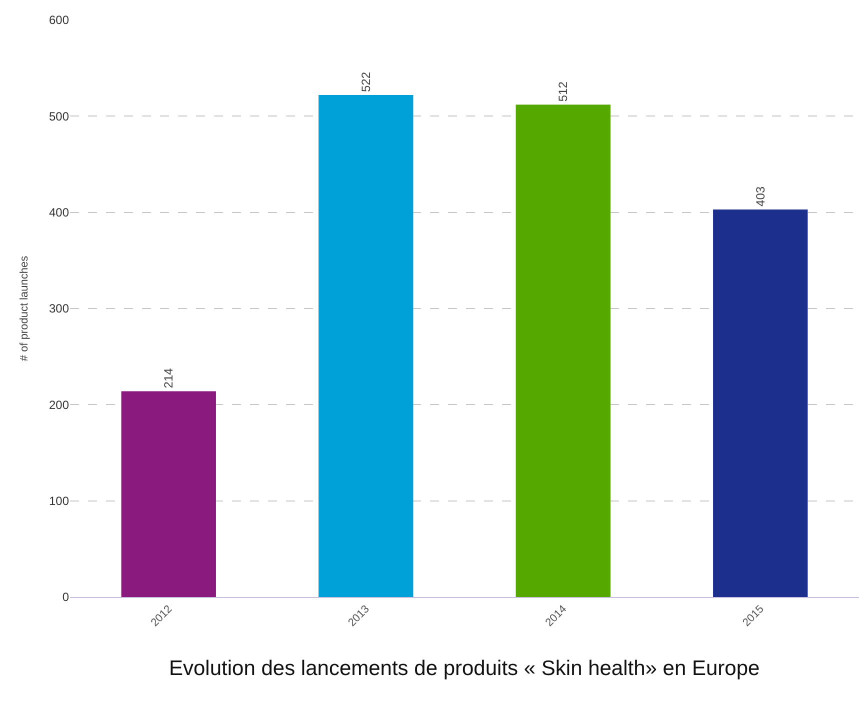 The width and height of the screenshot is (859, 704). I want to click on text: Evolution des lancements de produits « Skin health» en Europe, so click(464, 668).